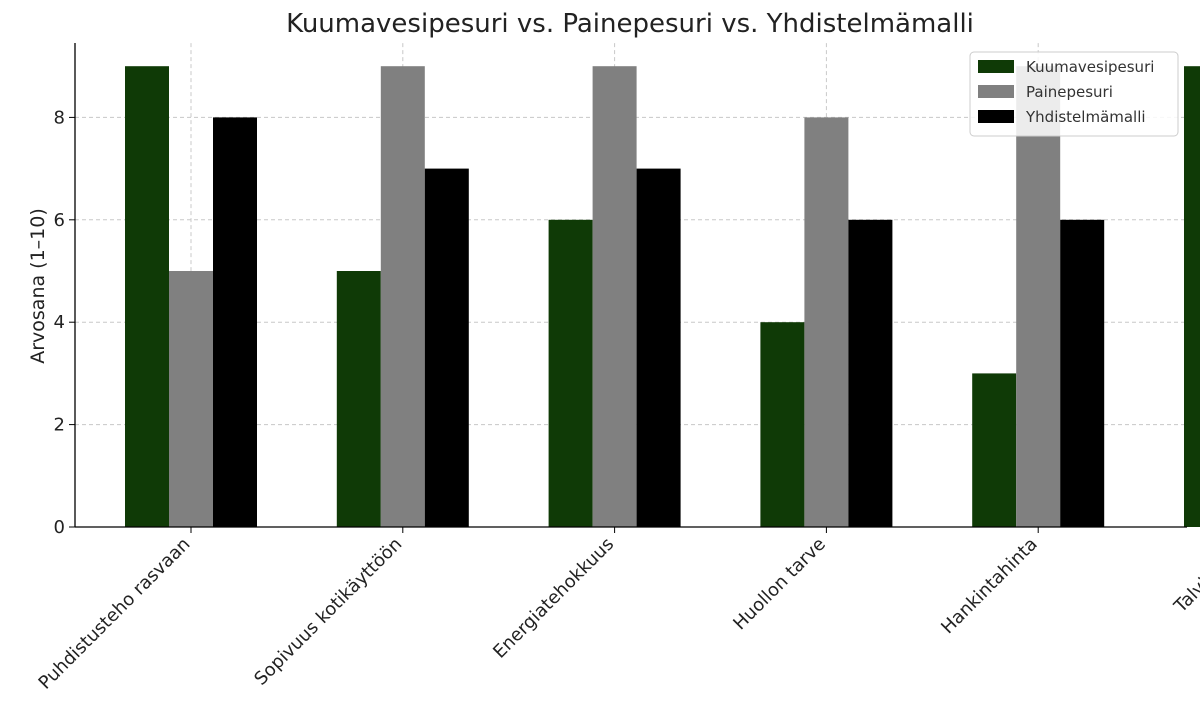  I want to click on legend-frame, so click(1074, 94).